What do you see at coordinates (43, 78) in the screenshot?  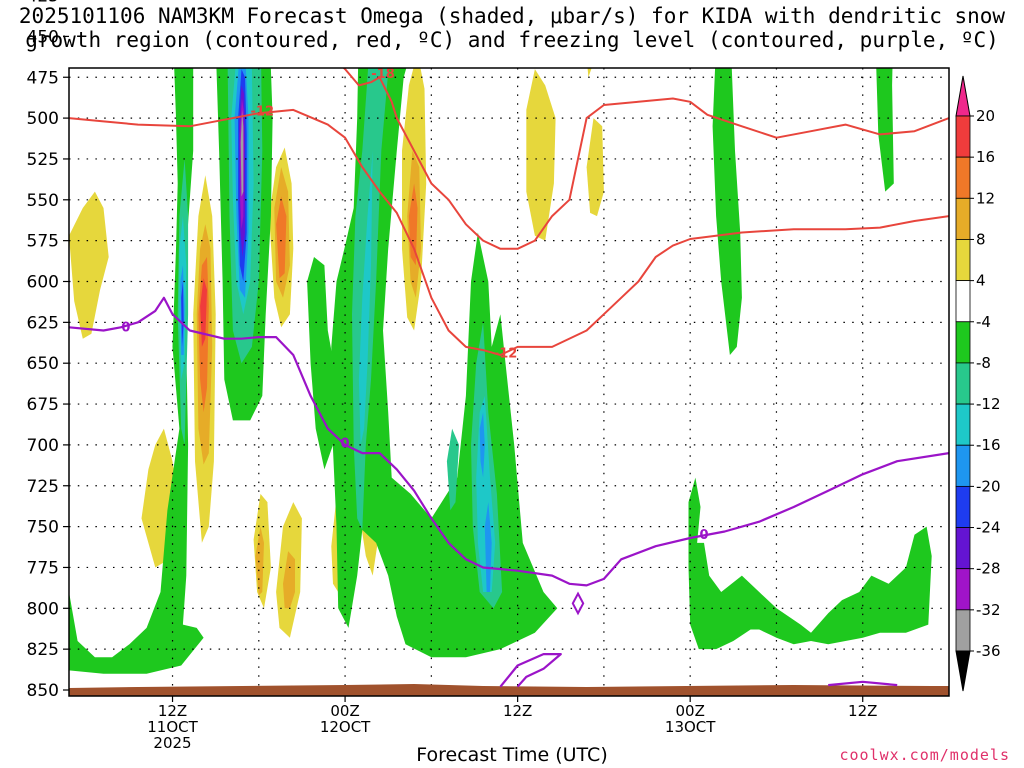 I see `y-tick-label: 475` at bounding box center [43, 78].